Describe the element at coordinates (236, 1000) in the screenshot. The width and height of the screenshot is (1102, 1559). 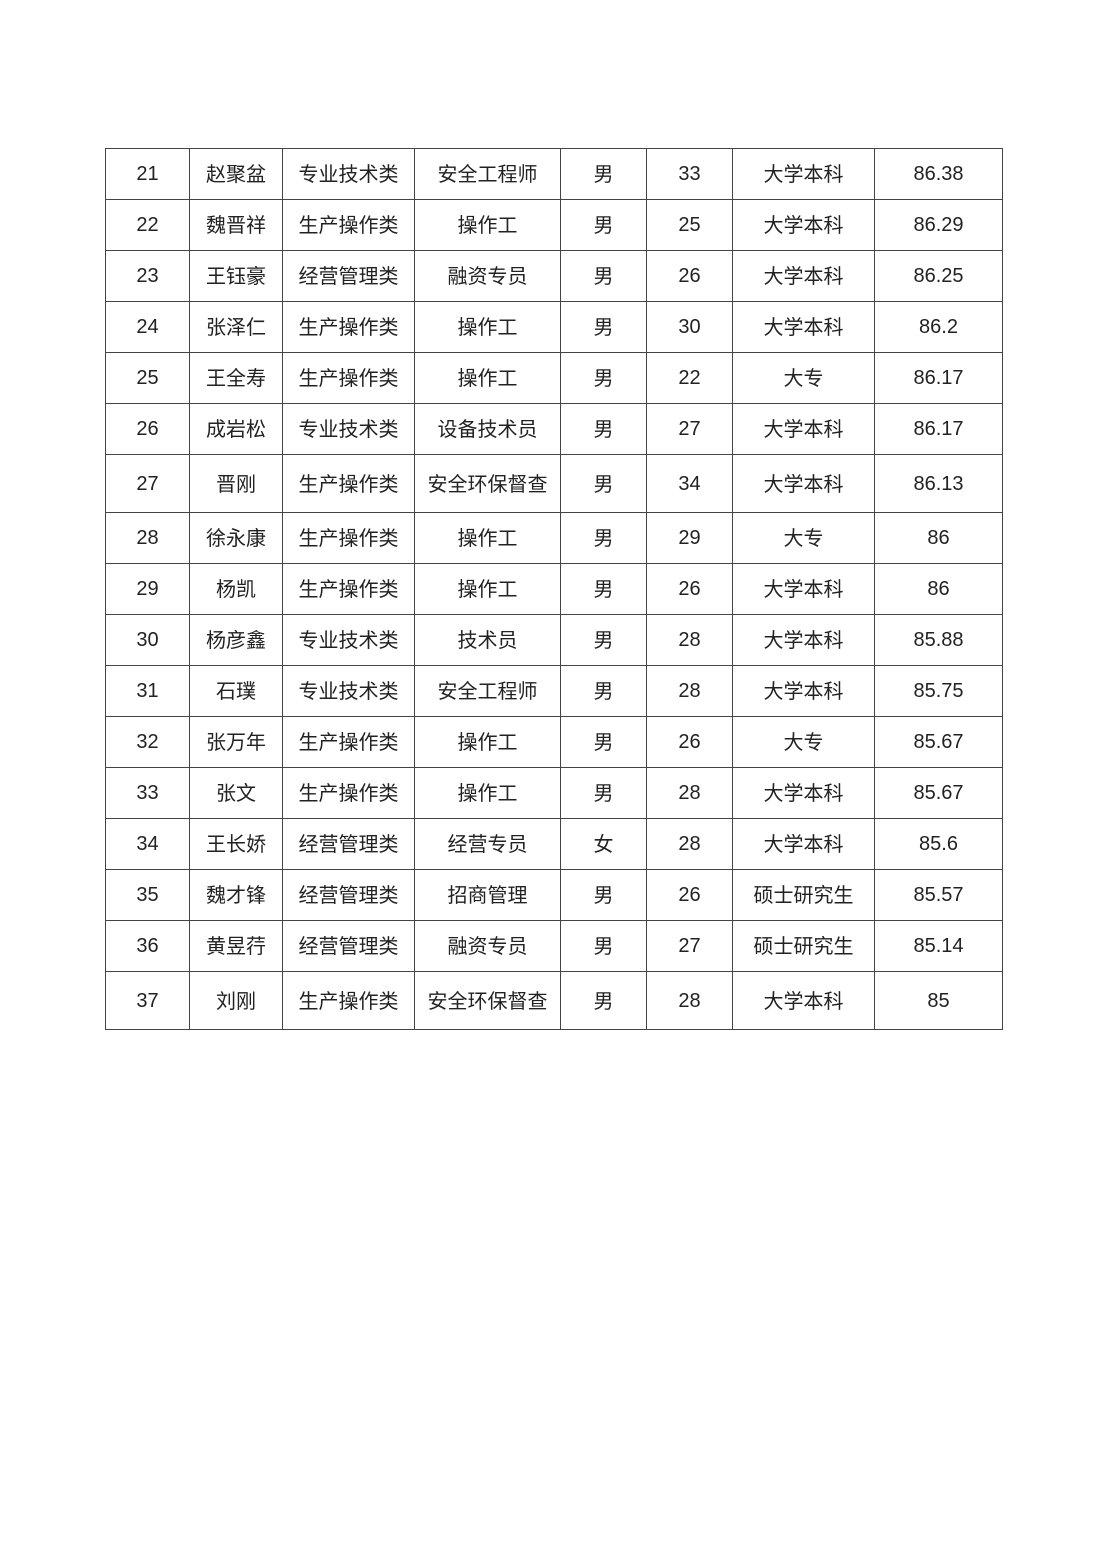
I see `cell-name: 刘刚` at that location.